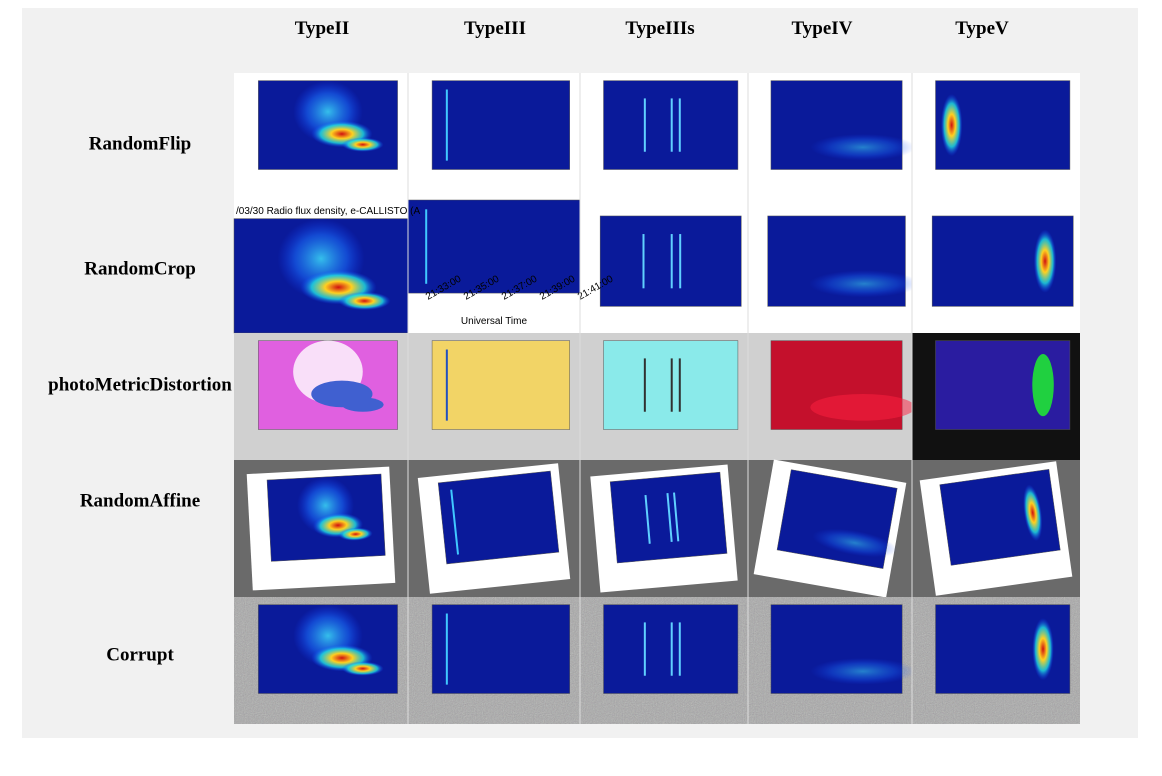  What do you see at coordinates (140, 654) in the screenshot?
I see `row-label: Corrupt` at bounding box center [140, 654].